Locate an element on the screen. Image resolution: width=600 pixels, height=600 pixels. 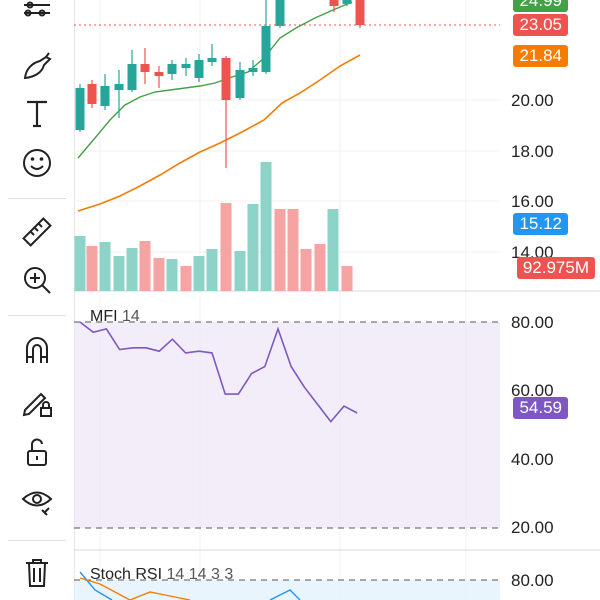
price-axis-label: 16.00 is located at coordinates (532, 201).